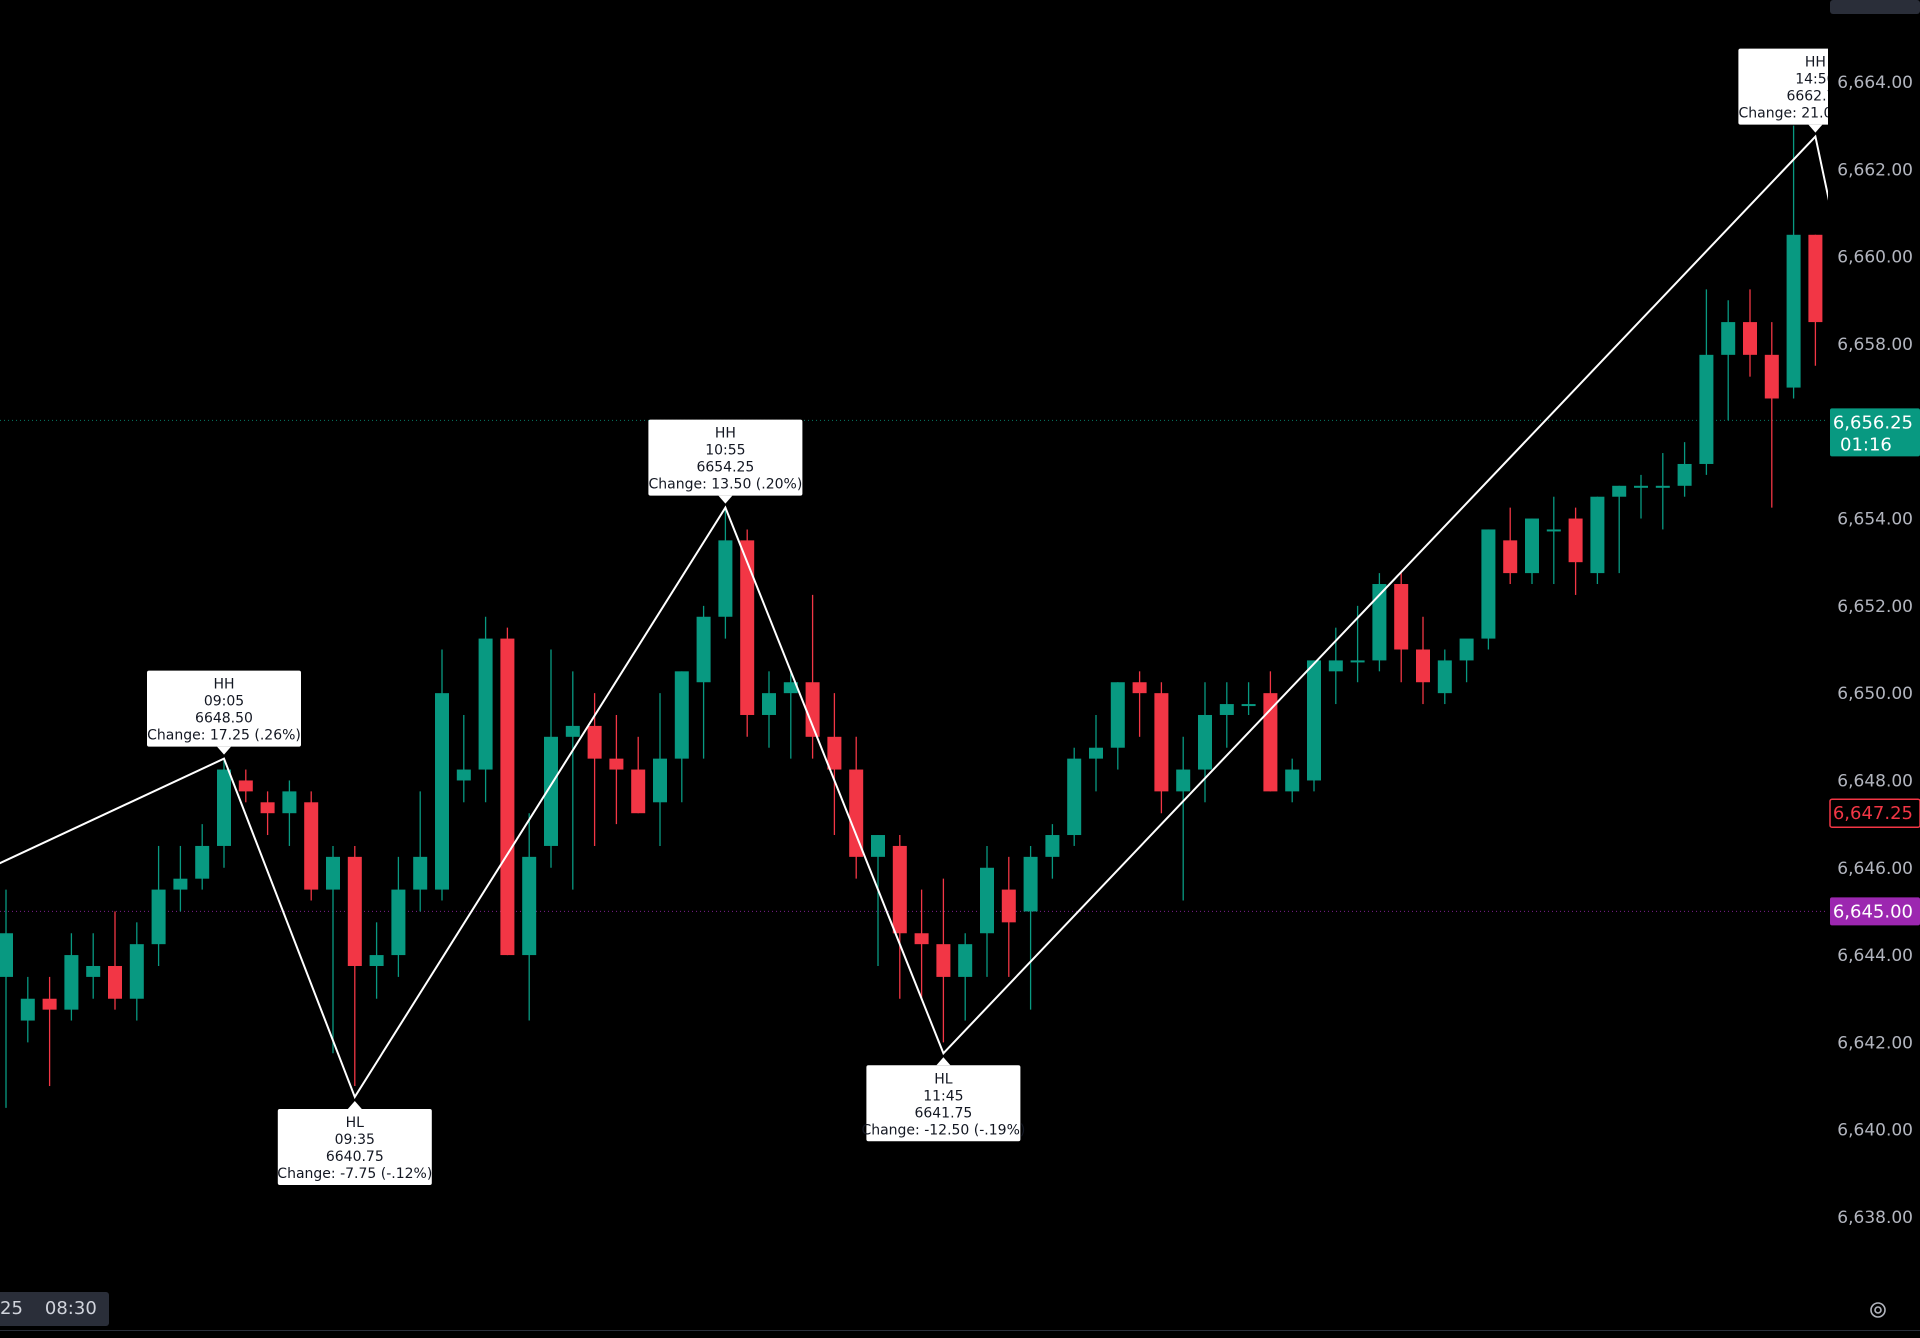  What do you see at coordinates (1875, 956) in the screenshot?
I see `price-axis-tick: 6,644.00` at bounding box center [1875, 956].